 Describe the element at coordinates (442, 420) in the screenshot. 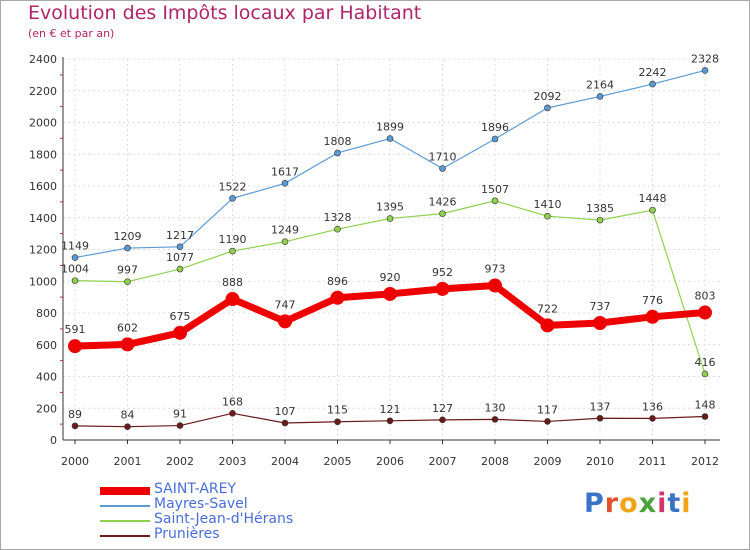

I see `data-point-prunieres-2007` at that location.